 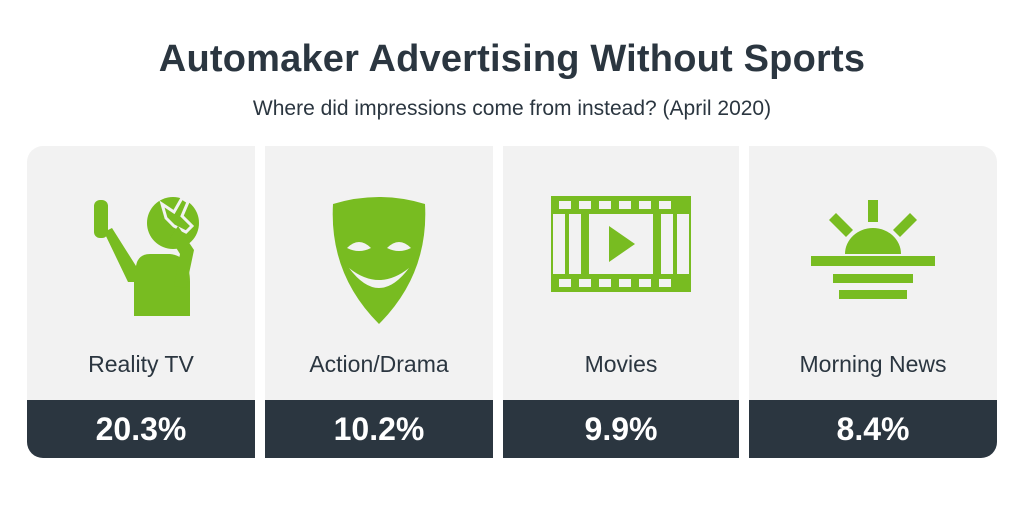 I want to click on category-label: Action/Drama, so click(x=379, y=364).